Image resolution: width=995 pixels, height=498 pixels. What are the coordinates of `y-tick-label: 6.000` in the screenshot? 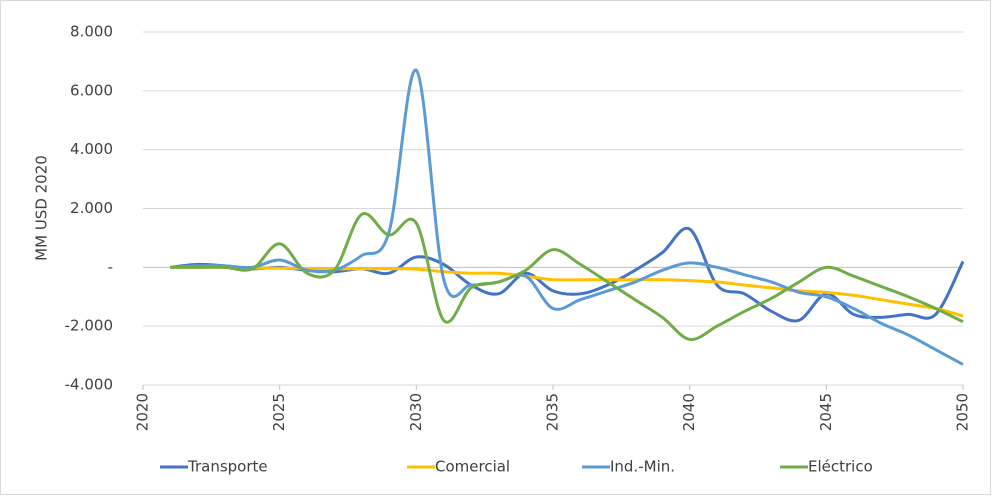 It's located at (91, 90).